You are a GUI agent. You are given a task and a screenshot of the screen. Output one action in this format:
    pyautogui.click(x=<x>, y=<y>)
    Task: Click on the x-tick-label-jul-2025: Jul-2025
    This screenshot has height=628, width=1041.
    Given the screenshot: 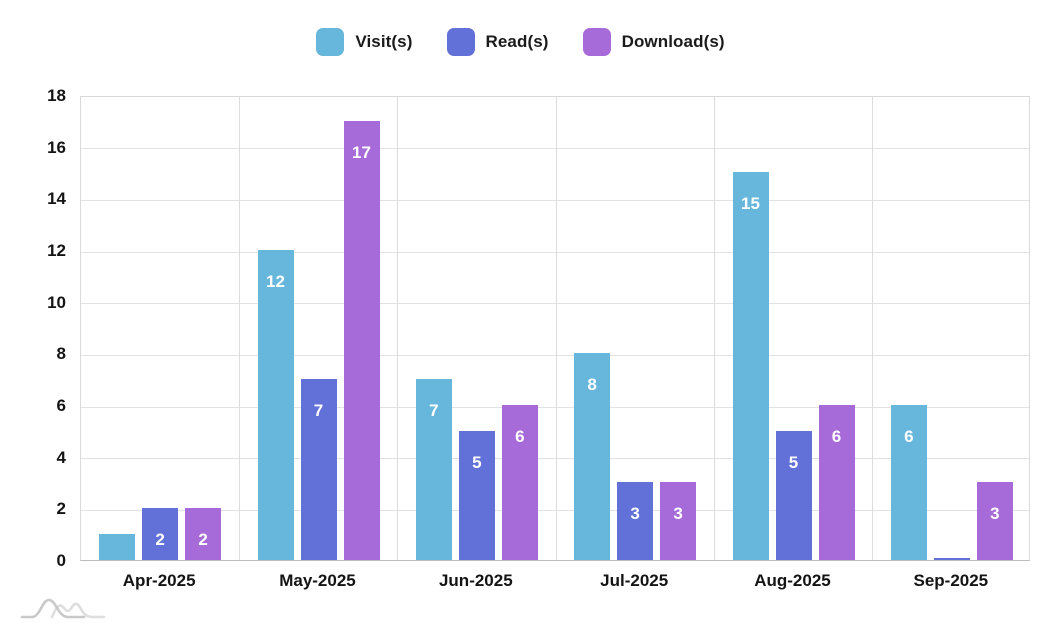 What is the action you would take?
    pyautogui.click(x=634, y=580)
    